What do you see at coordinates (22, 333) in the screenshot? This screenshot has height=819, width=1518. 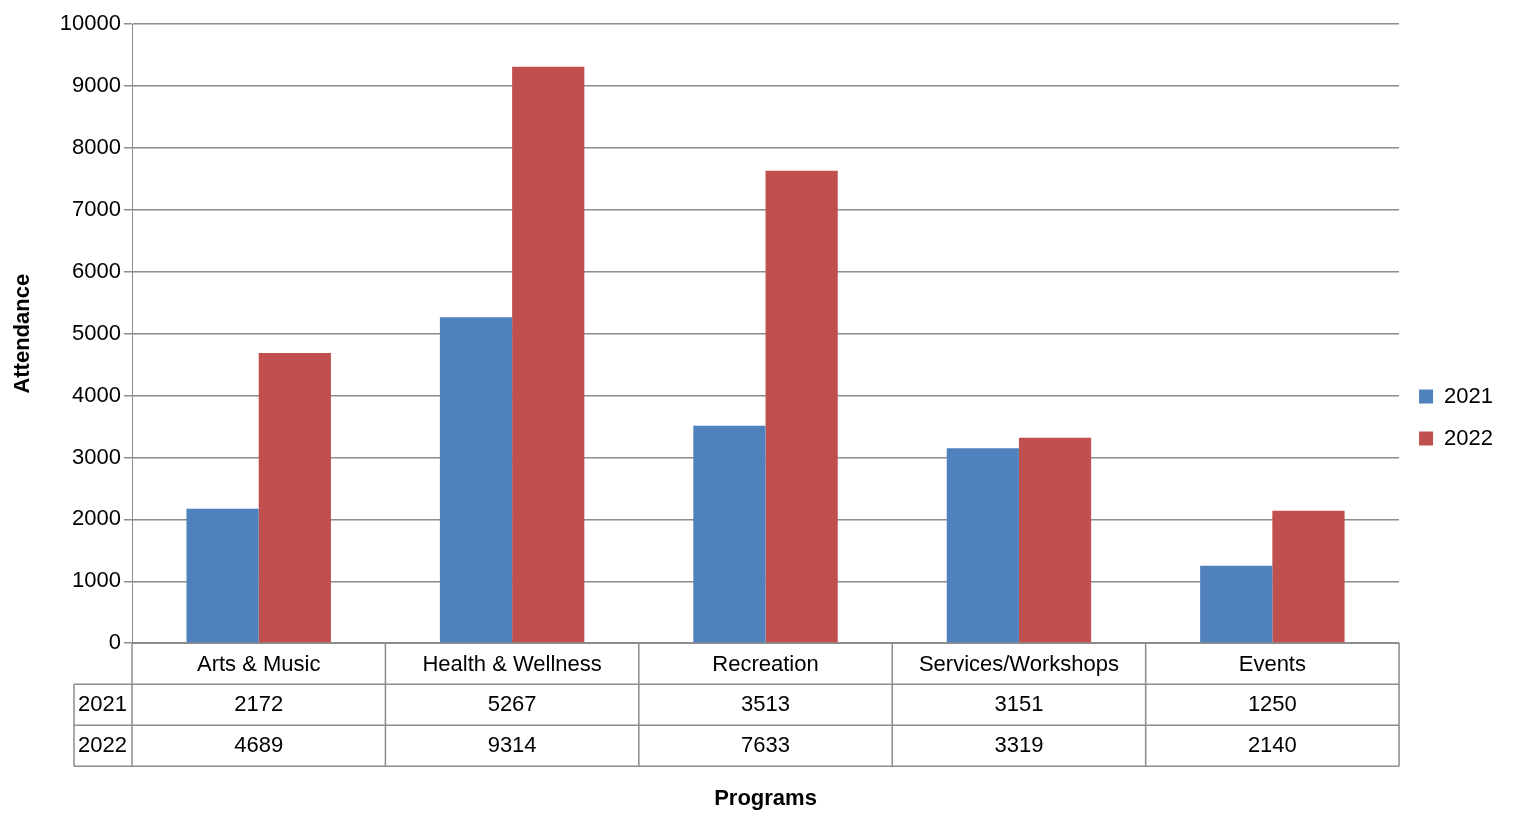 I see `y-axis-title: Attendance` at bounding box center [22, 333].